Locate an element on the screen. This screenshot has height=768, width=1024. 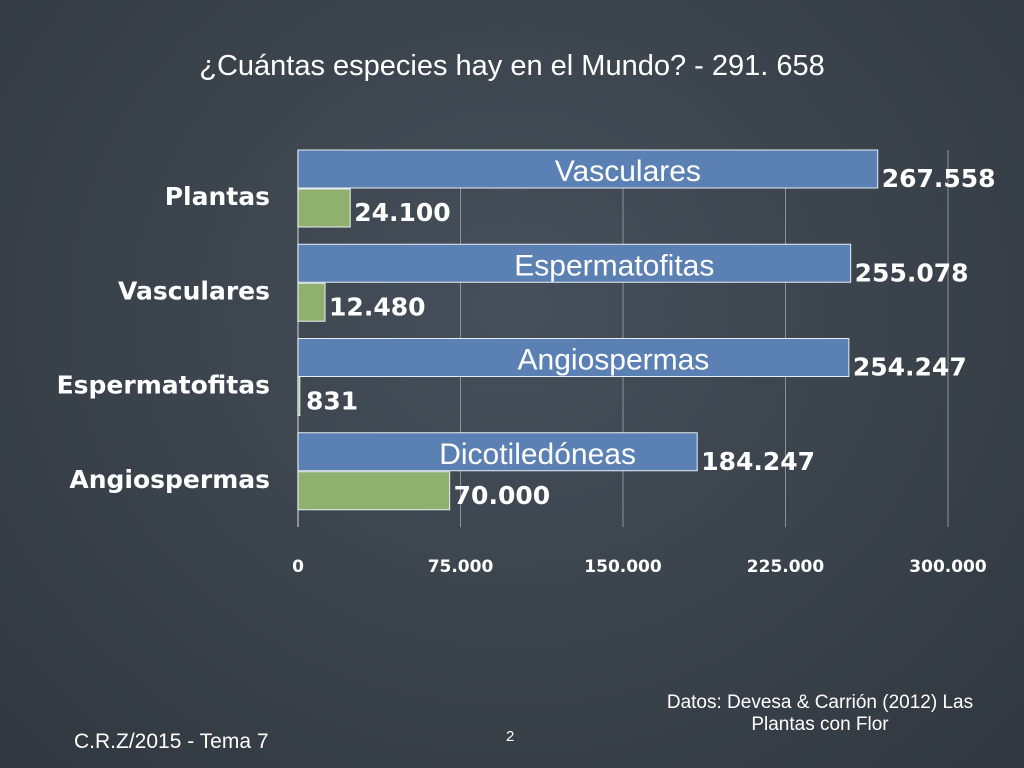
bar-inner-label: Angiospermas is located at coordinates (614, 360).